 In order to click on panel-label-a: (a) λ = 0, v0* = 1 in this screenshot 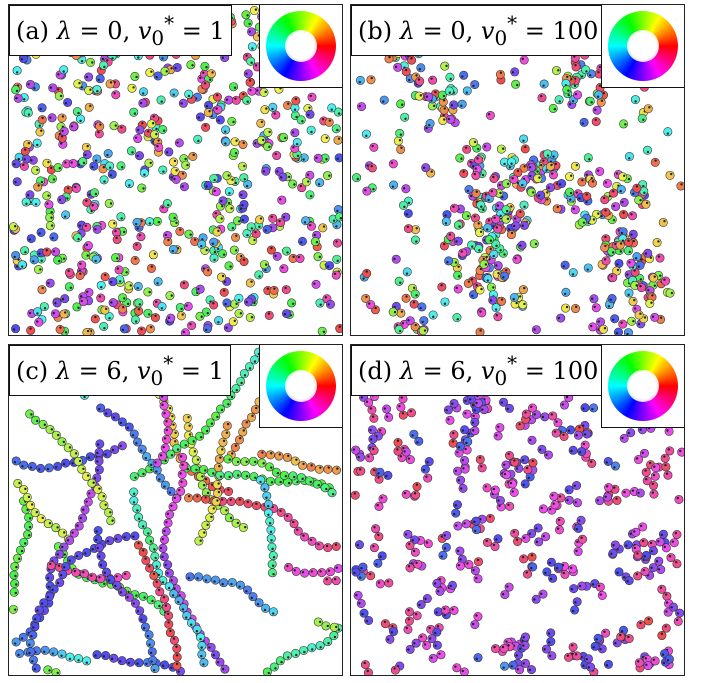, I will do `click(120, 30)`.